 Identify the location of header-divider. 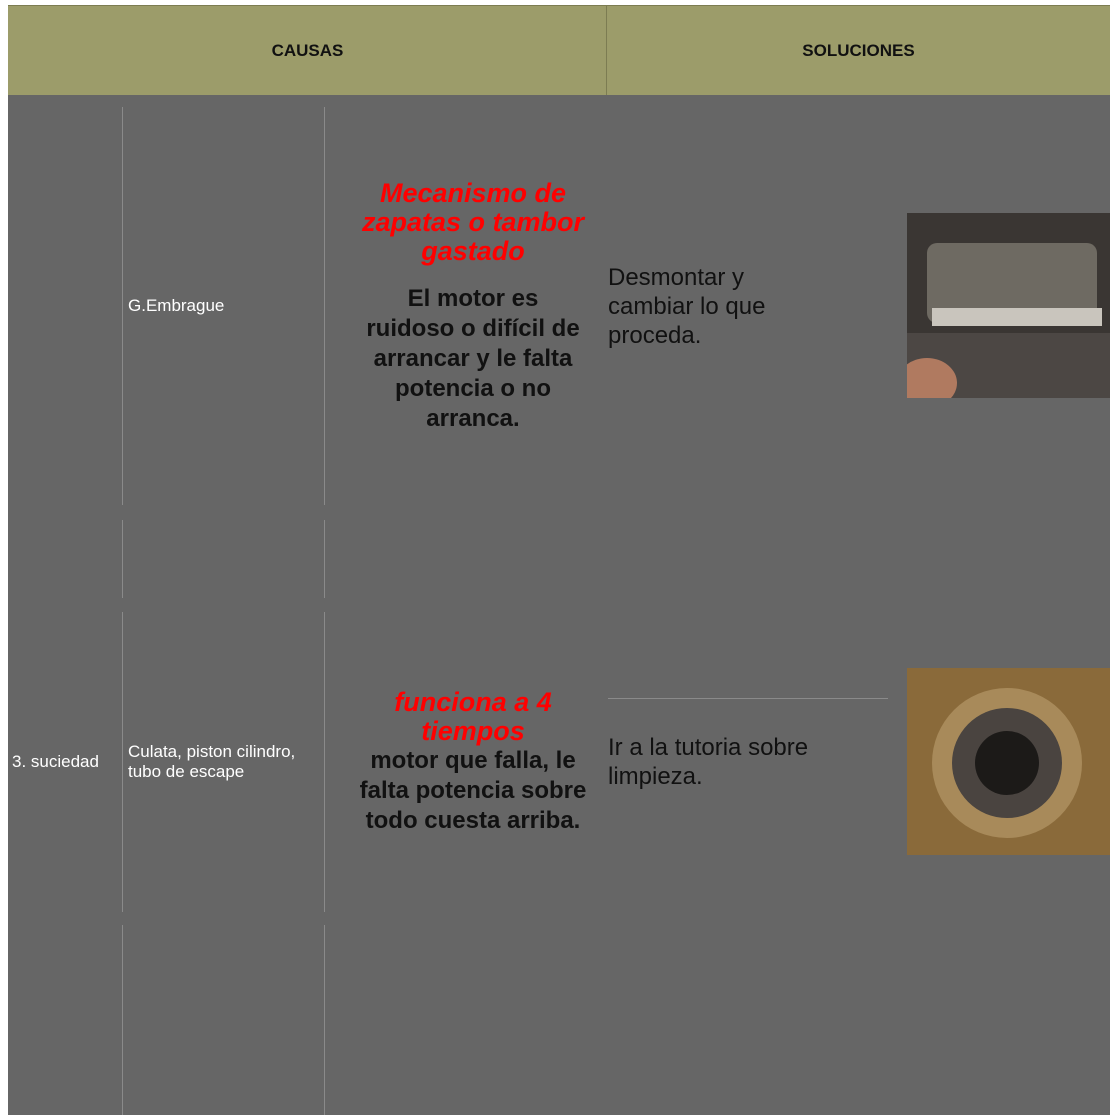
(606, 51).